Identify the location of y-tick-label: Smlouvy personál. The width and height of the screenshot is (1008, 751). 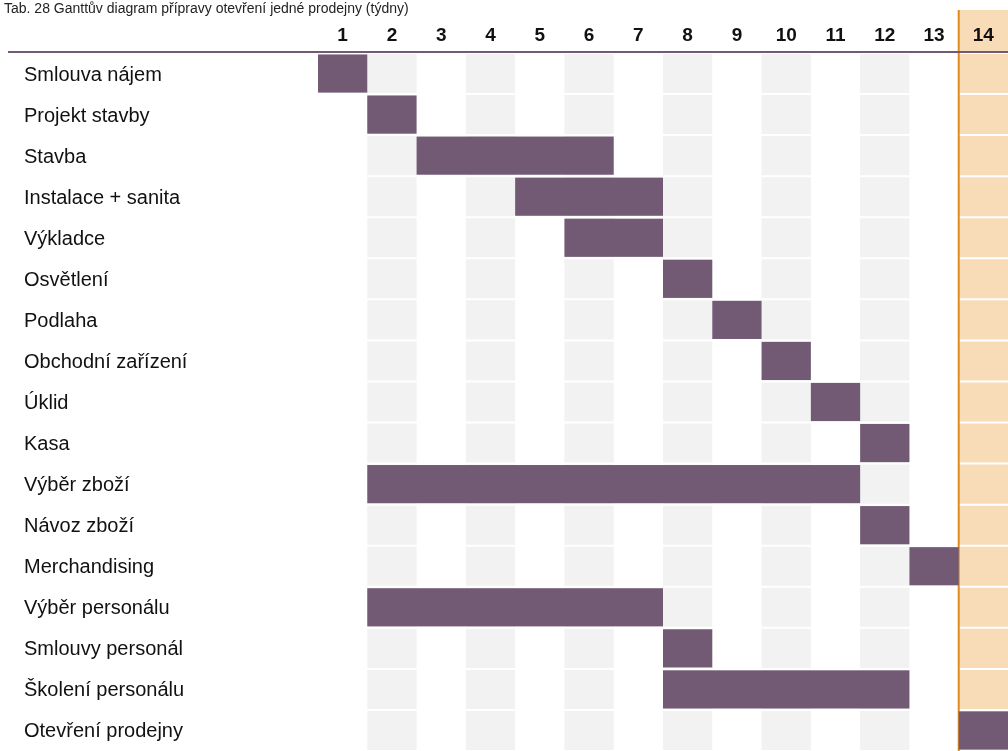
(103, 648).